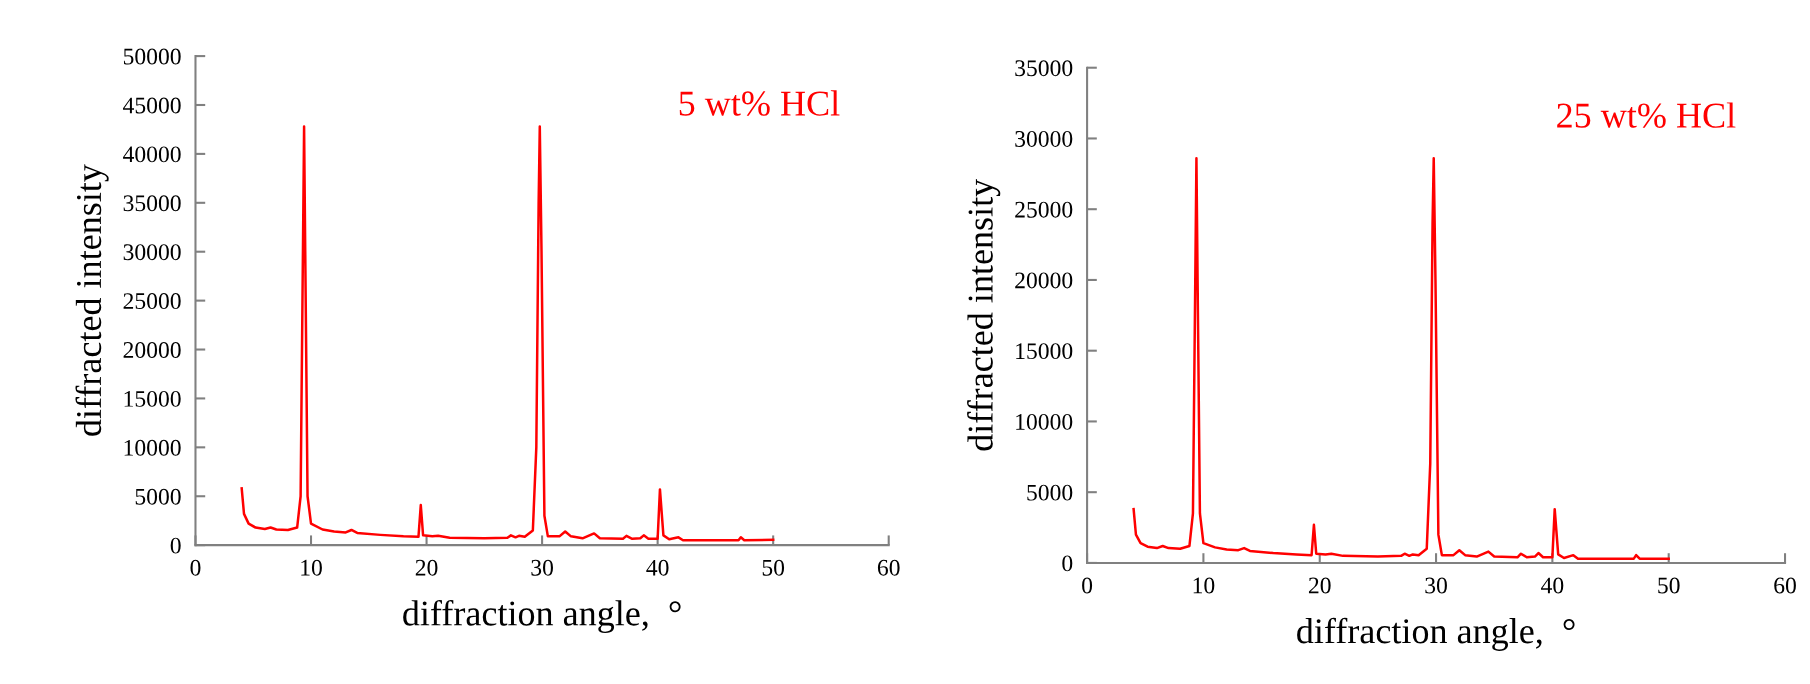  What do you see at coordinates (152, 56) in the screenshot?
I see `y-tick-label: 50000` at bounding box center [152, 56].